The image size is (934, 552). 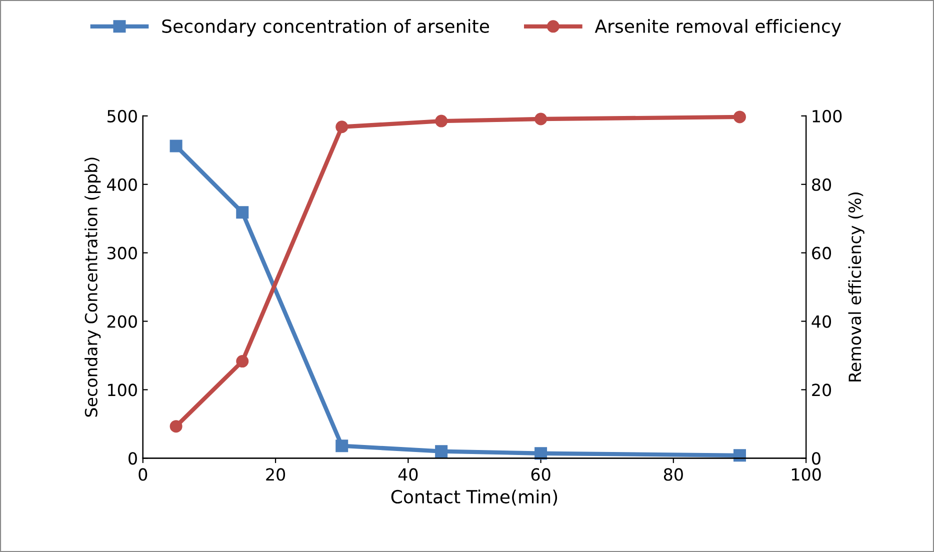 I want to click on y2-tick-label: 20, so click(x=822, y=390).